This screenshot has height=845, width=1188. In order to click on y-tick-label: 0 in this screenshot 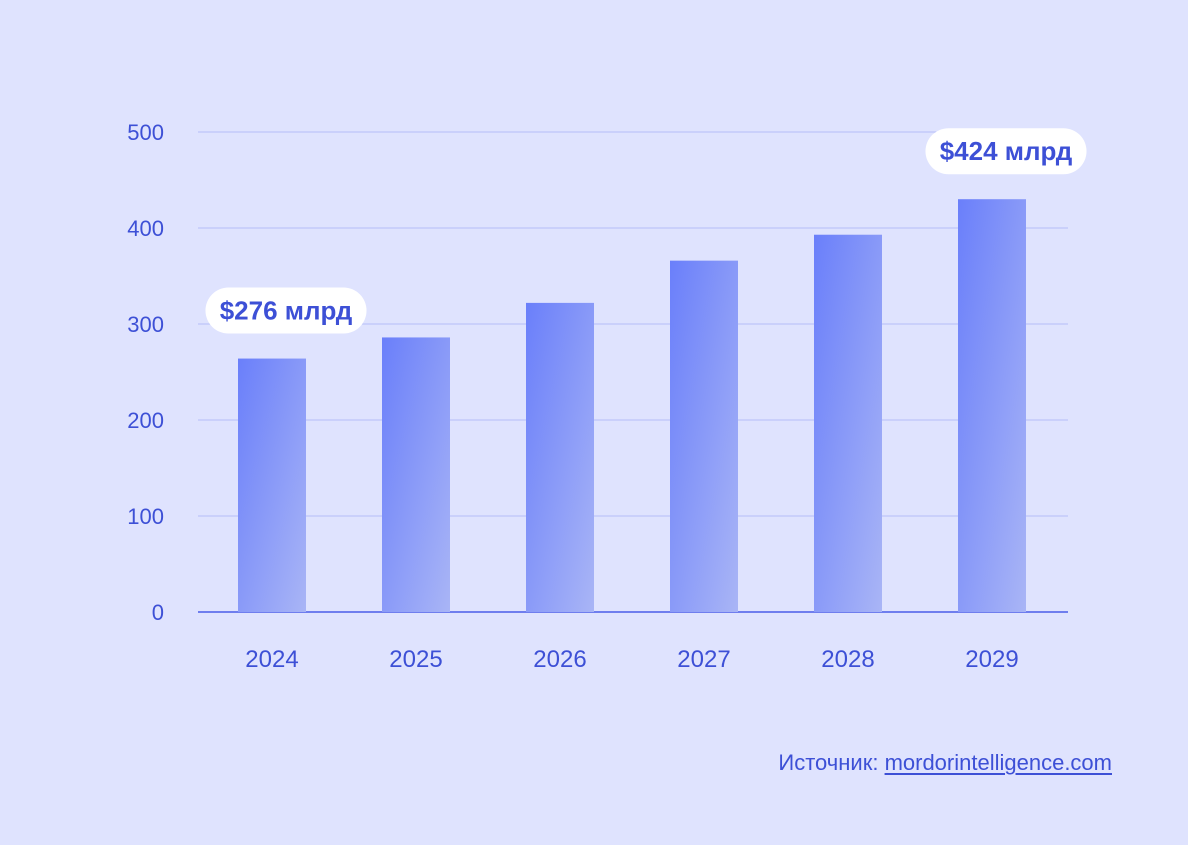, I will do `click(158, 612)`.